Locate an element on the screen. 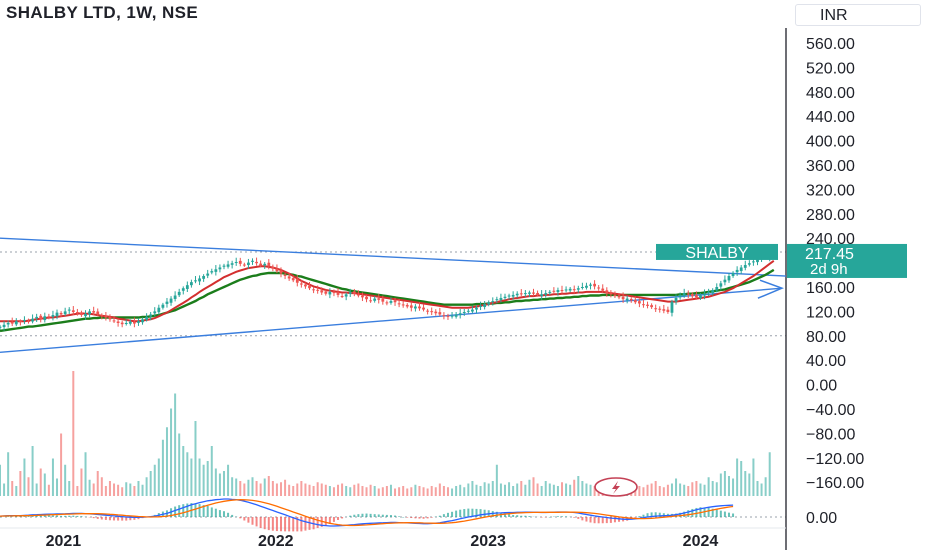 This screenshot has width=932, height=550. time-axis: 2021 2022 2023 2024 is located at coordinates (382, 541).